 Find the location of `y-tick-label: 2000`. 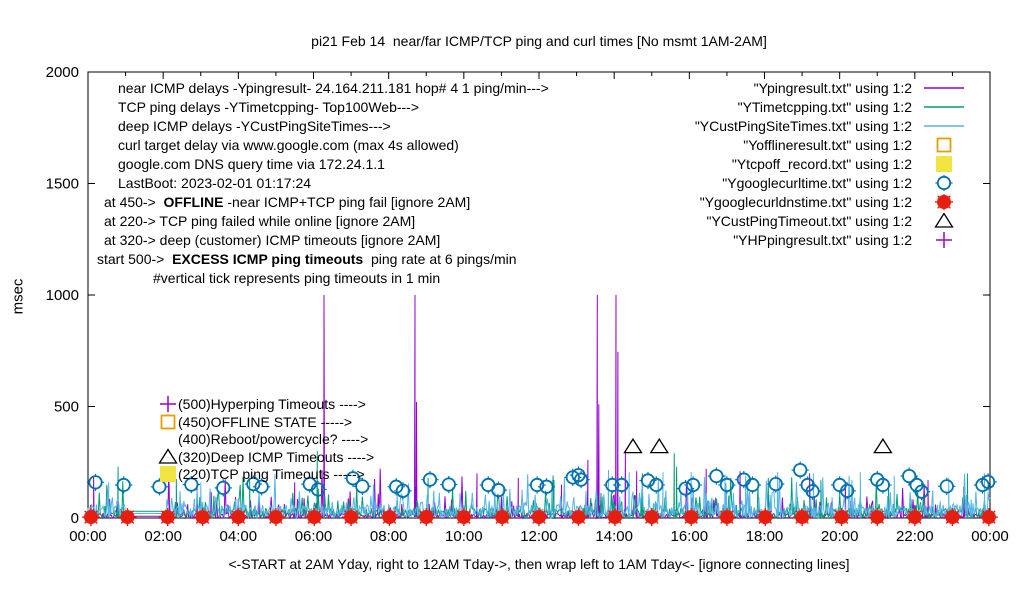

y-tick-label: 2000 is located at coordinates (62, 72).